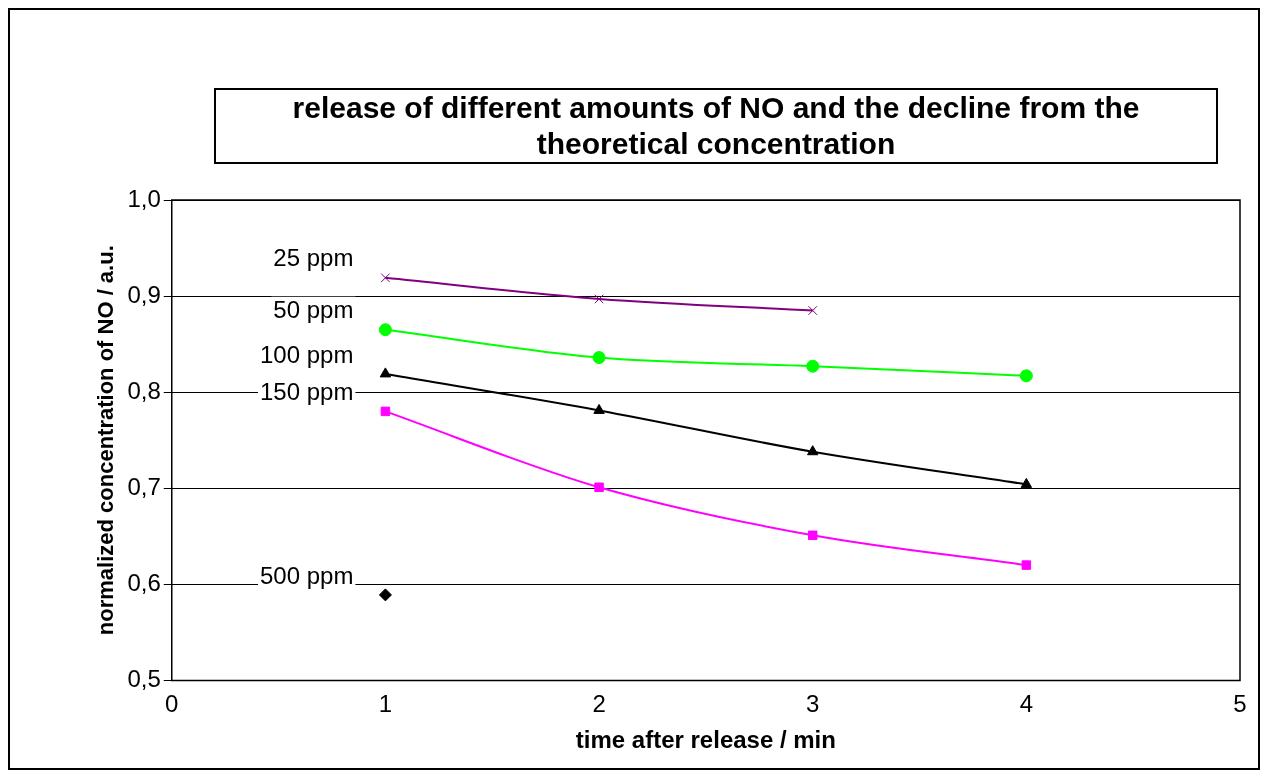  Describe the element at coordinates (106, 440) in the screenshot. I see `y-axis-title: normalized concentration of NO / a.u.` at that location.